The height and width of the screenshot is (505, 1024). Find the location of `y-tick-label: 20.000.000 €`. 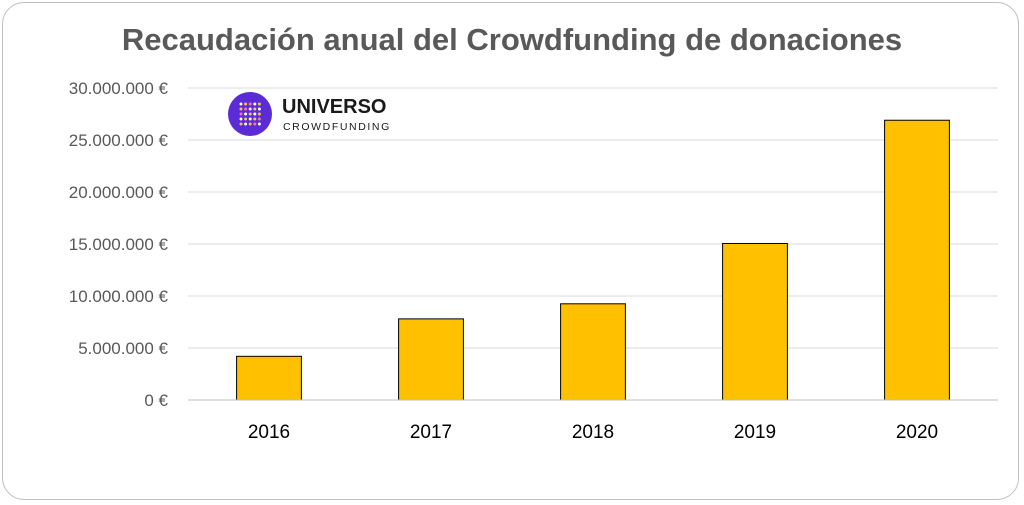

y-tick-label: 20.000.000 € is located at coordinates (119, 192).